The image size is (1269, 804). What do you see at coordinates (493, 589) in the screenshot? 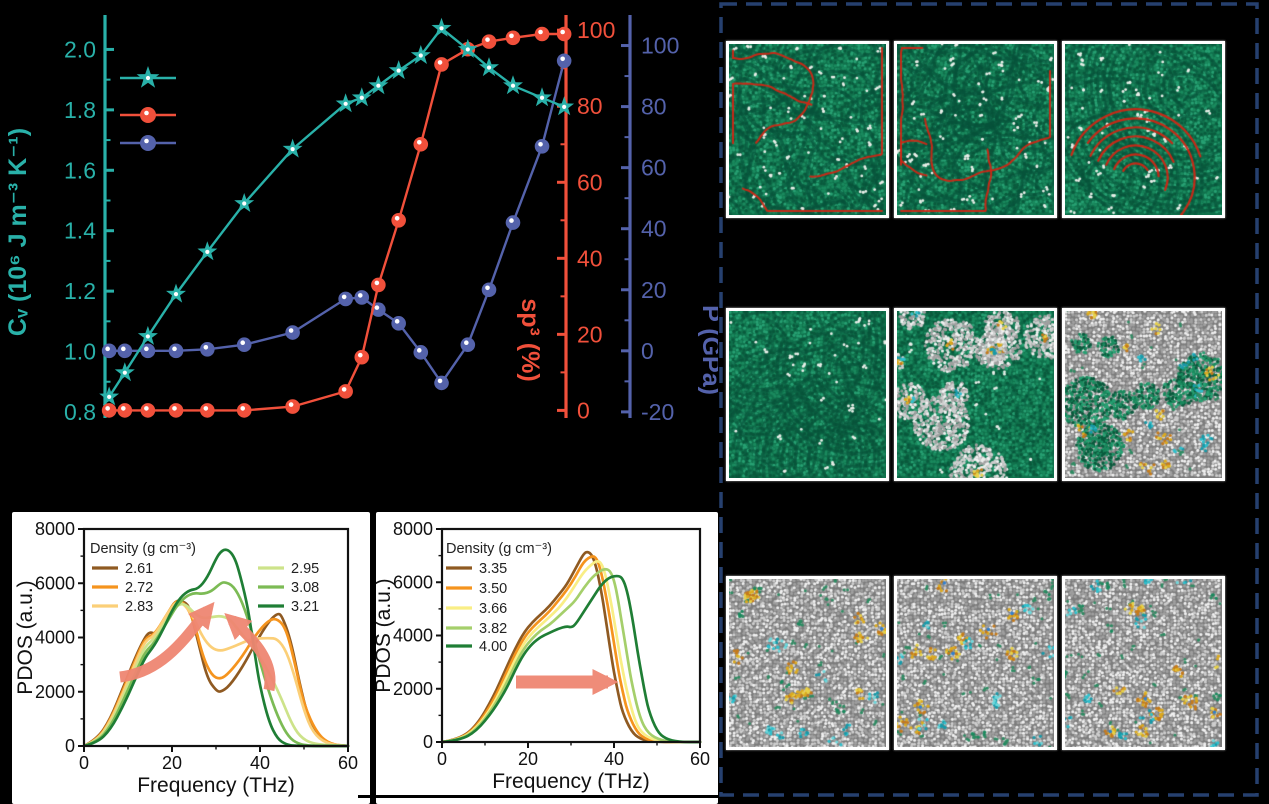
I see `svg-text: 3.50` at bounding box center [493, 589].